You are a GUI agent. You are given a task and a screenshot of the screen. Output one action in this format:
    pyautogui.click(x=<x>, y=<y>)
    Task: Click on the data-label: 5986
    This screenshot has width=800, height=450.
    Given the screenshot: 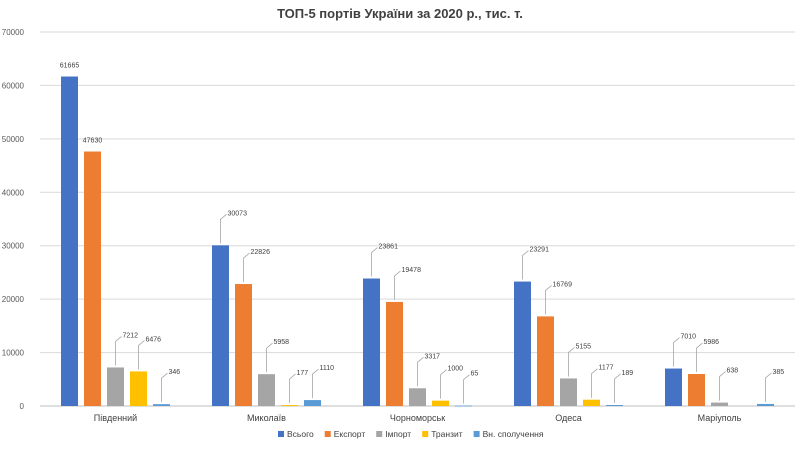 What is the action you would take?
    pyautogui.click(x=712, y=342)
    